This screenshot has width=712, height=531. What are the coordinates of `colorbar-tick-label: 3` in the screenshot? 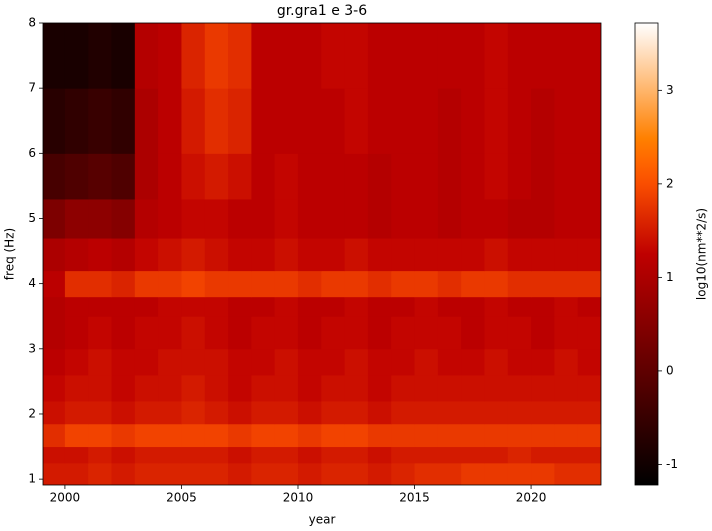 It's located at (670, 90).